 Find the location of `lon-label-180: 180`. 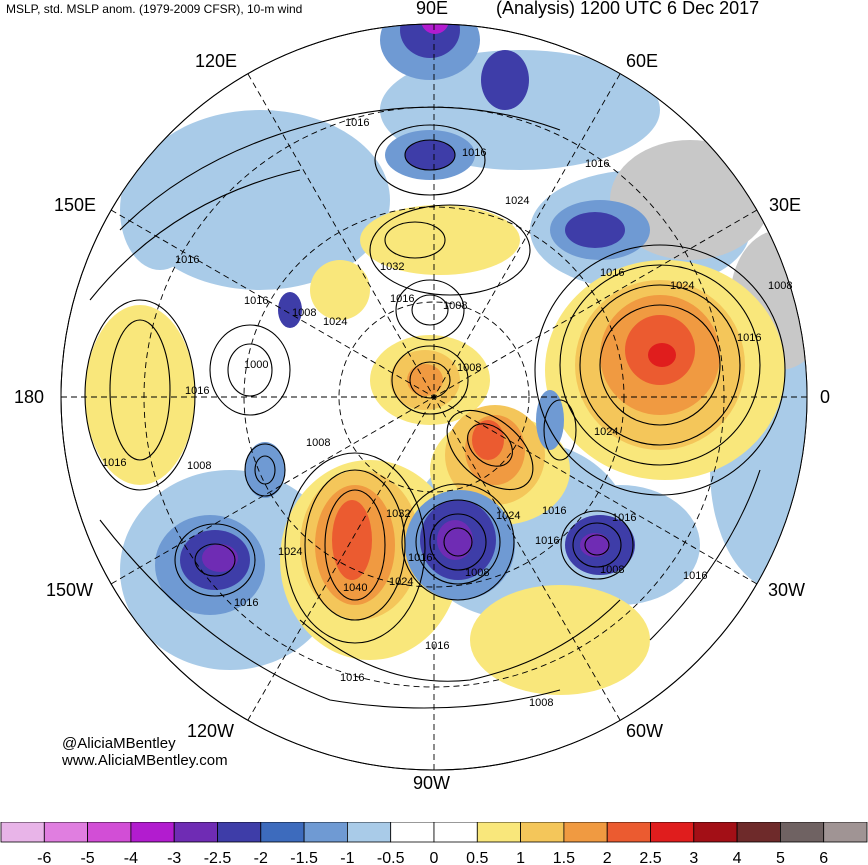

lon-label-180: 180 is located at coordinates (29, 397).